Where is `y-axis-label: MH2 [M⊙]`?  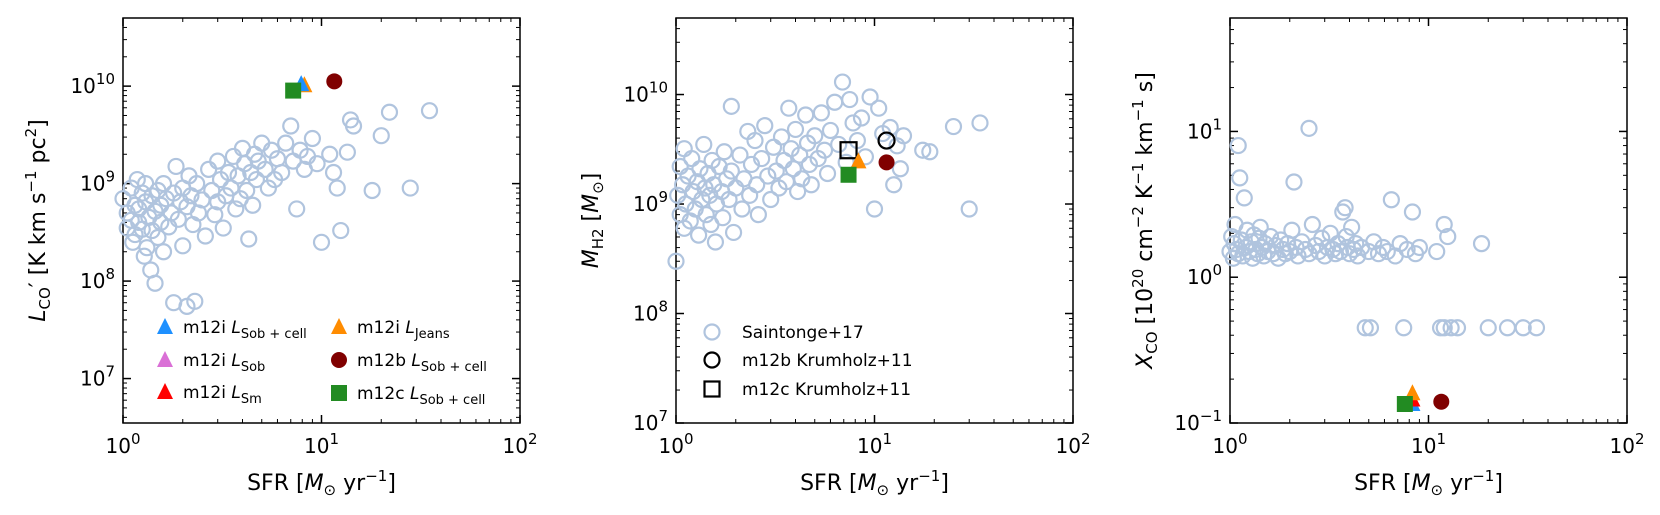
y-axis-label: MH2 [M⊙] is located at coordinates (593, 221).